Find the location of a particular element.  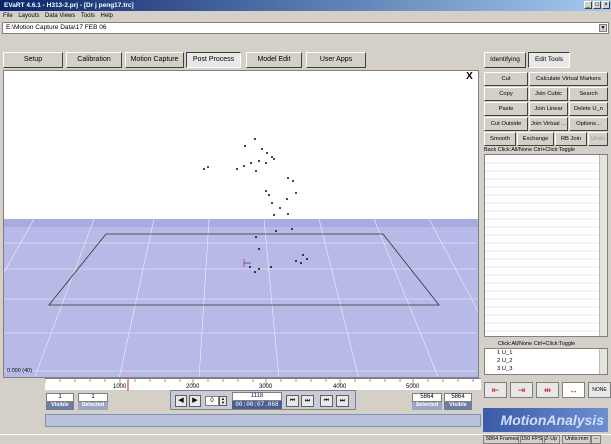

tab-setup: Setup is located at coordinates (33, 60).